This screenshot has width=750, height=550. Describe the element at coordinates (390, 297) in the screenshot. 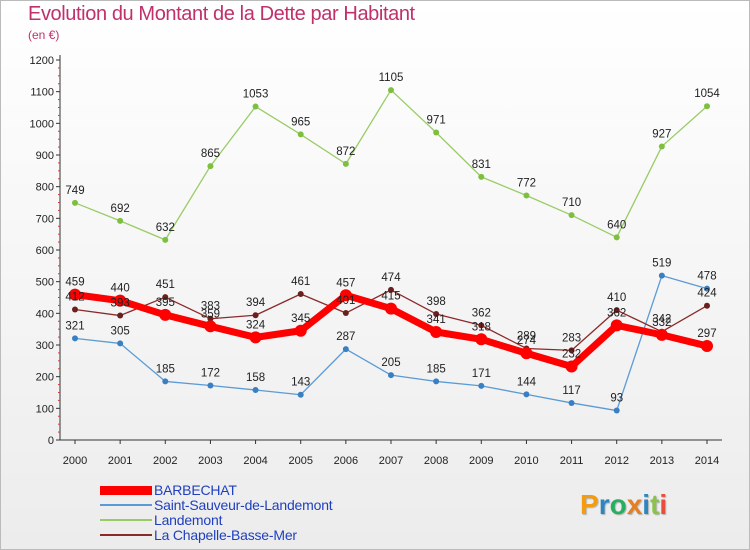

I see `data-label: 415` at that location.